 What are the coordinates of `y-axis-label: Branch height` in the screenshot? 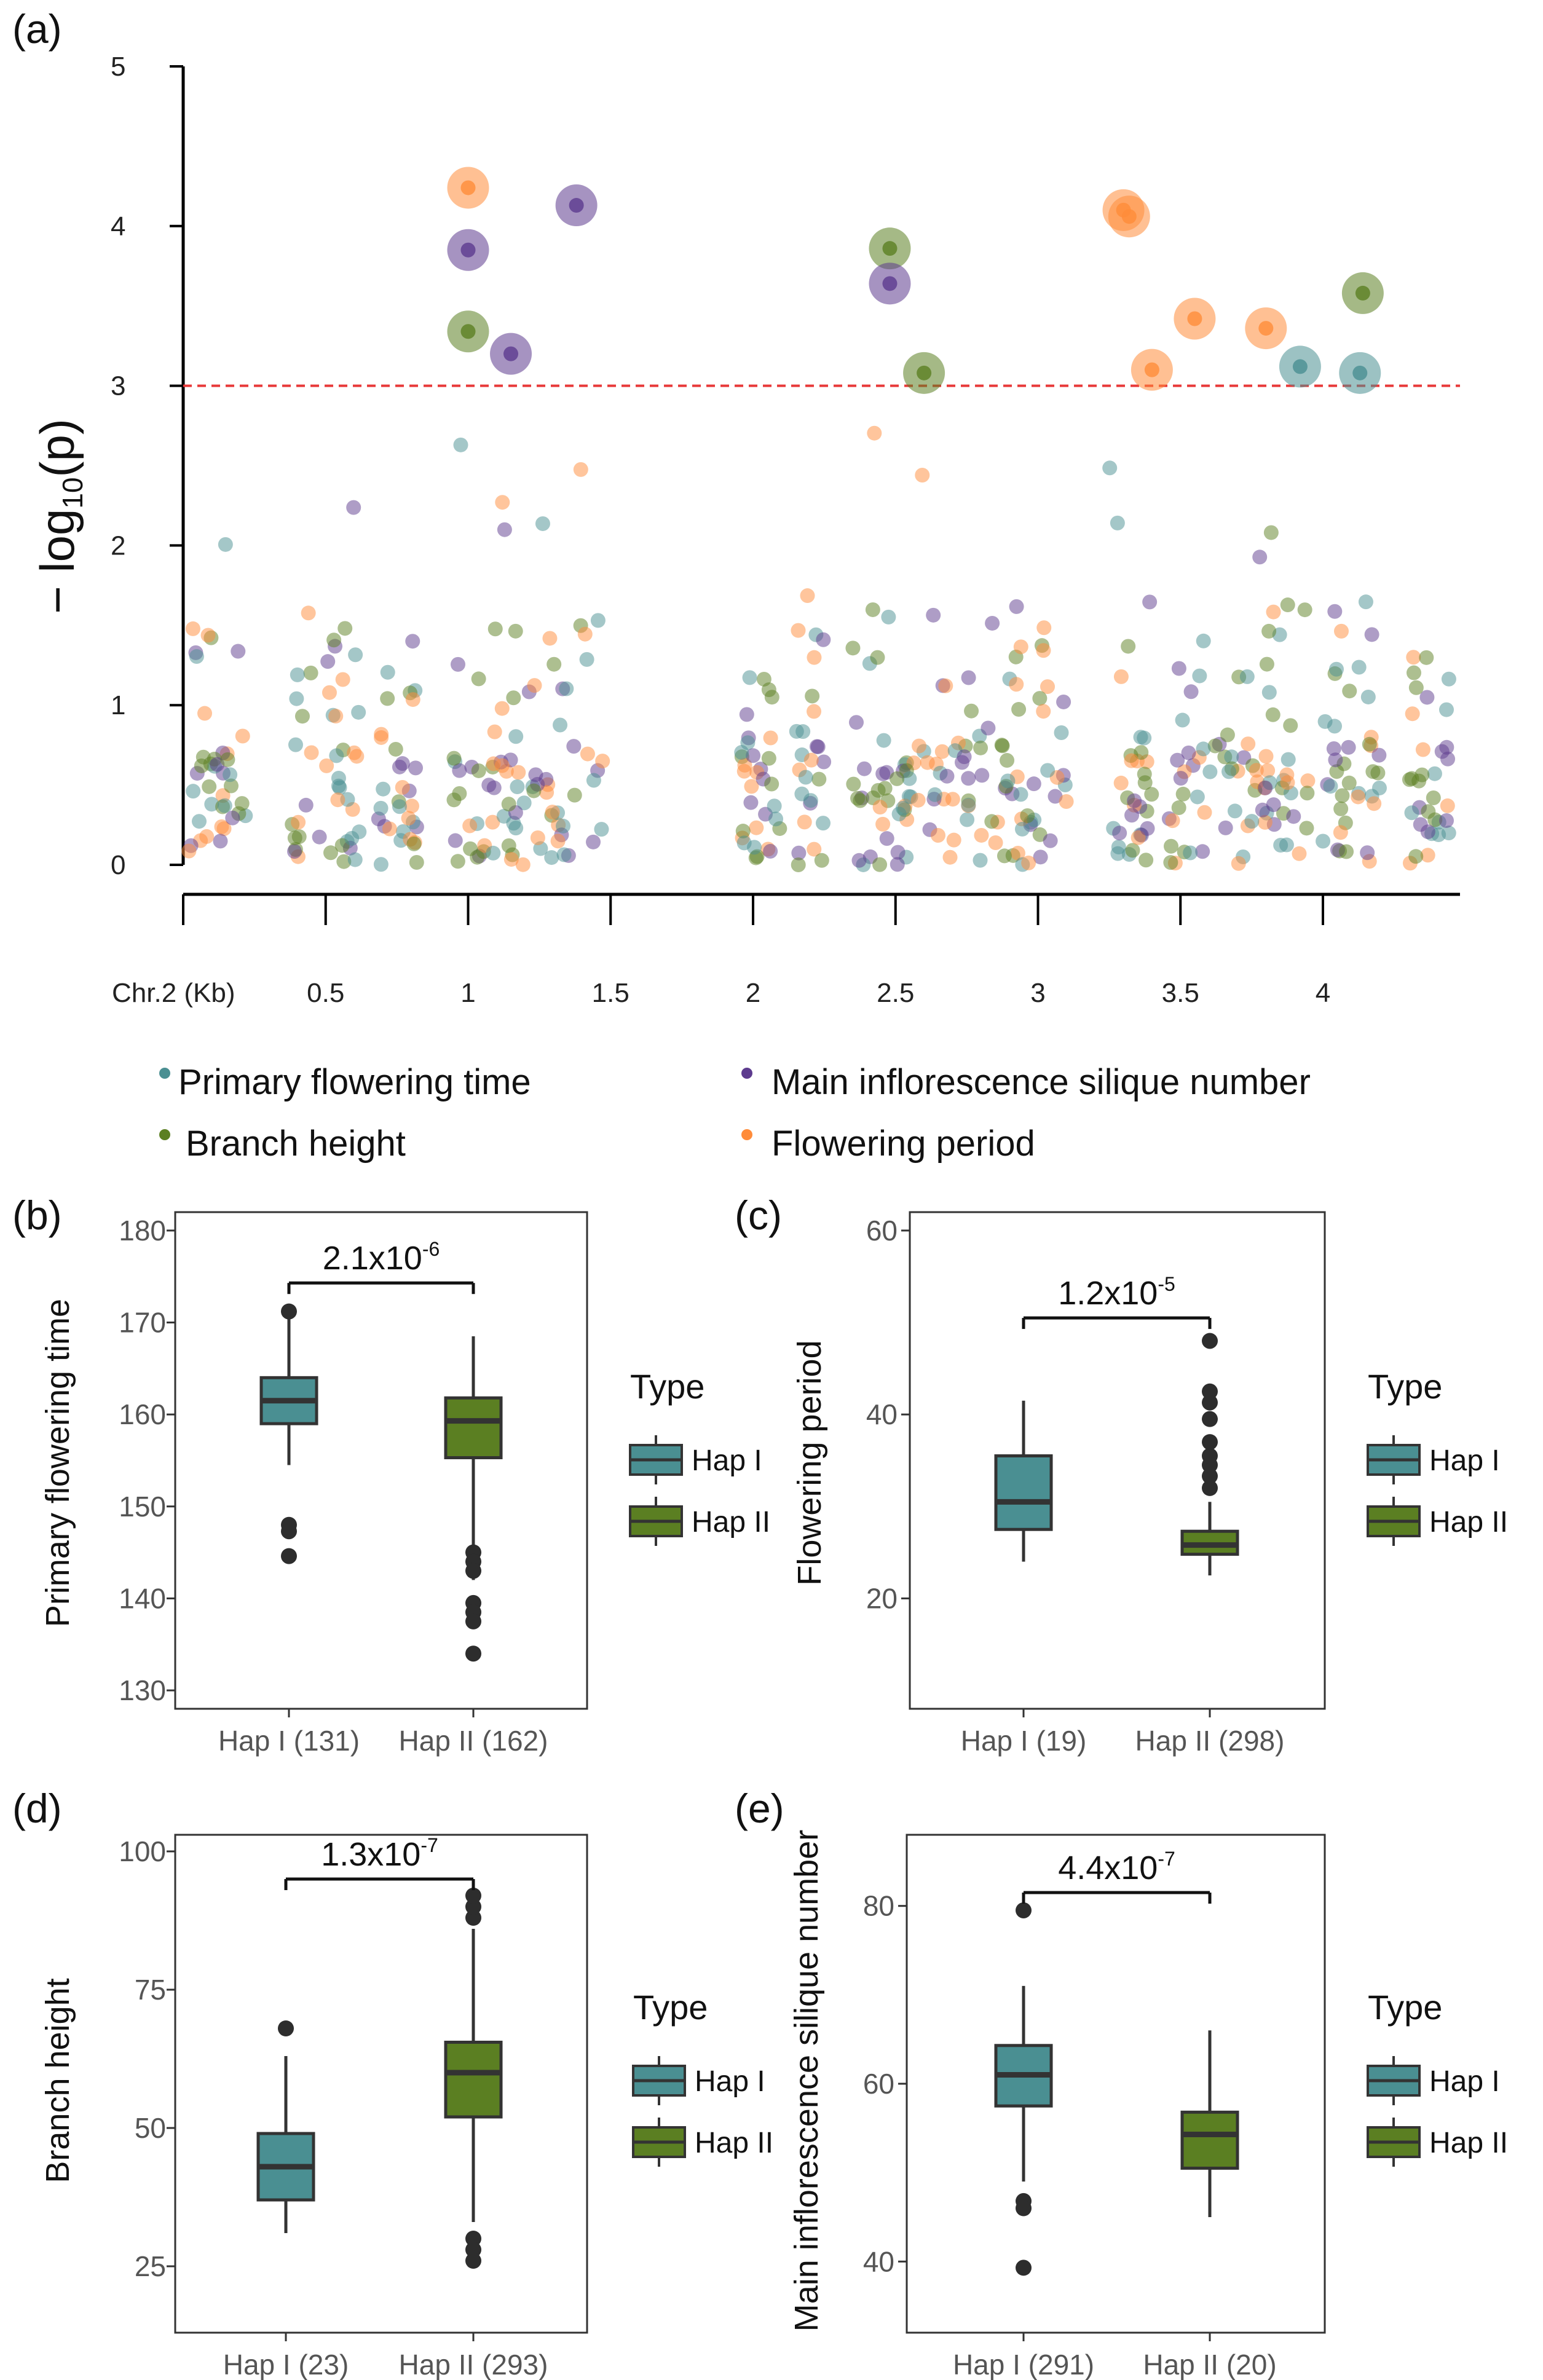 It's located at (57, 2080).